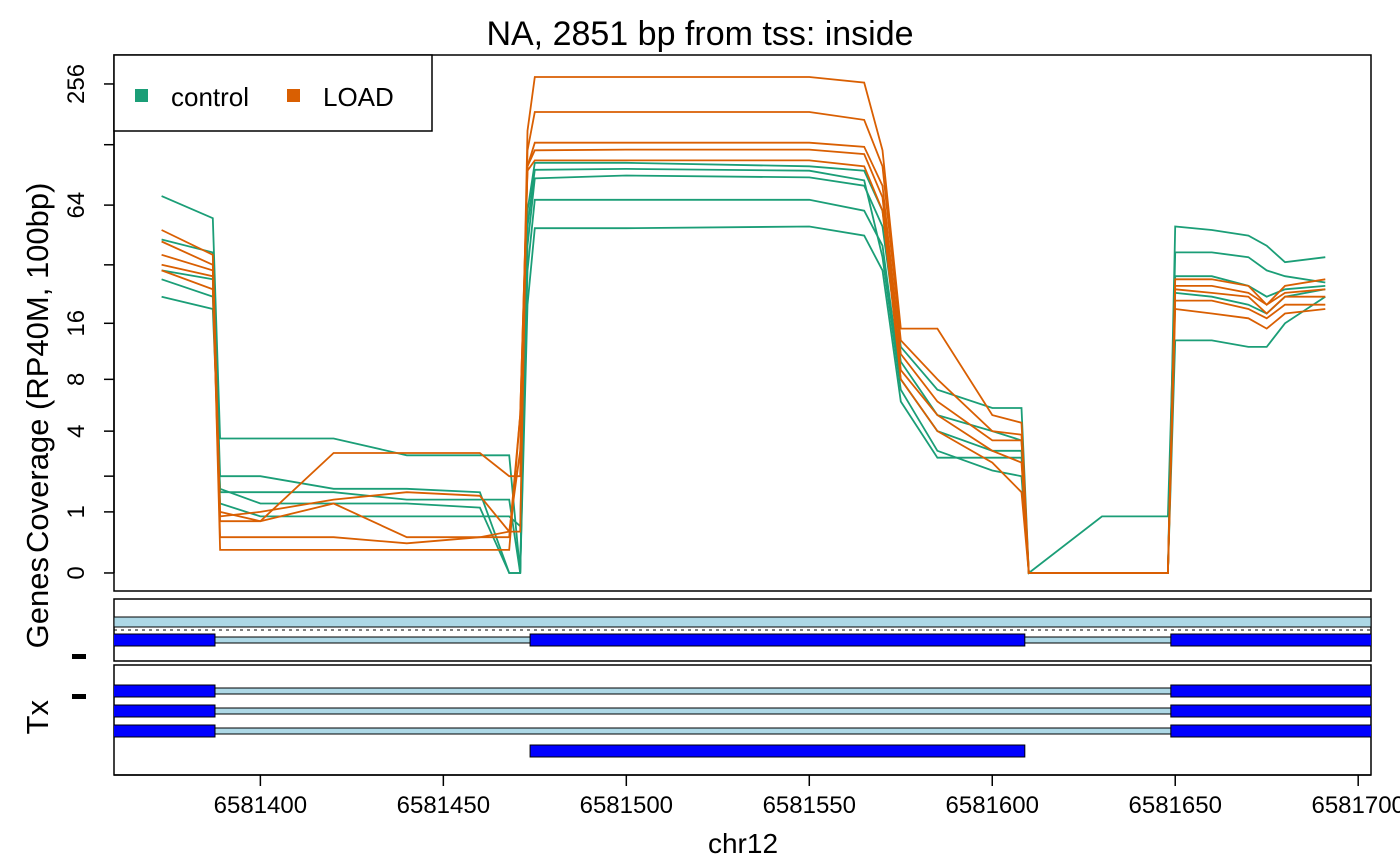  What do you see at coordinates (76, 323) in the screenshot?
I see `y-tick-label: 16` at bounding box center [76, 323].